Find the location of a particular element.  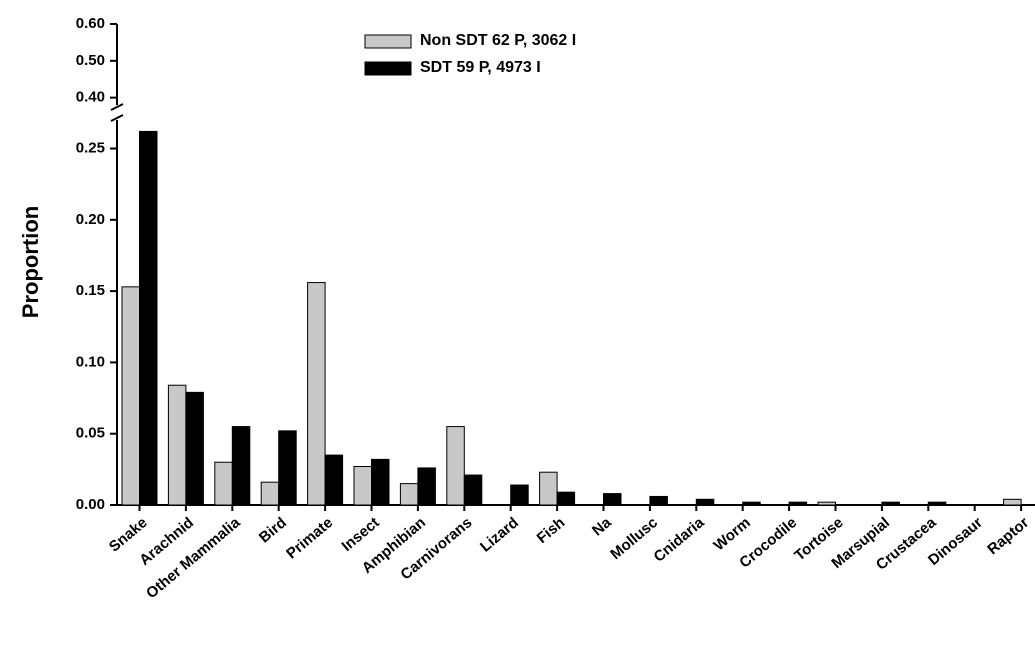

x-tick-label: Cnidaria is located at coordinates (679, 540).